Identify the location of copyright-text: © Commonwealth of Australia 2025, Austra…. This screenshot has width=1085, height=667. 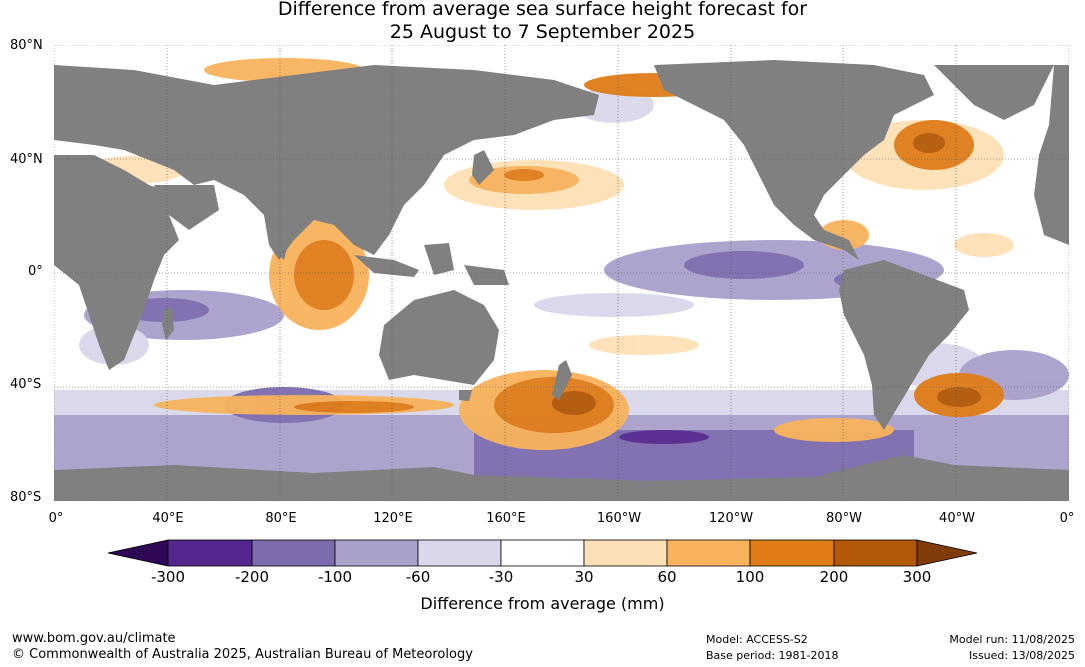
(242, 654).